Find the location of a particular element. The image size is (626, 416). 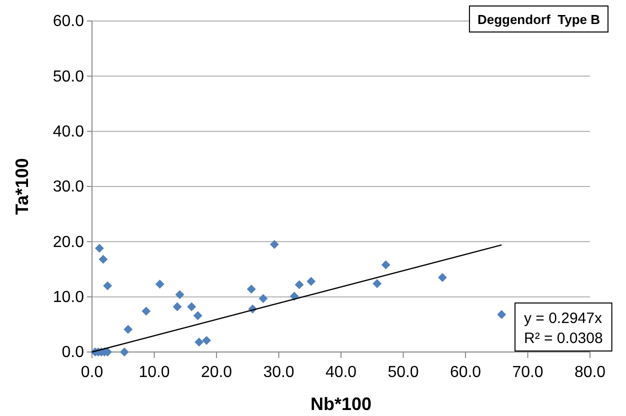

x-tick-label: 0.0 is located at coordinates (92, 372).